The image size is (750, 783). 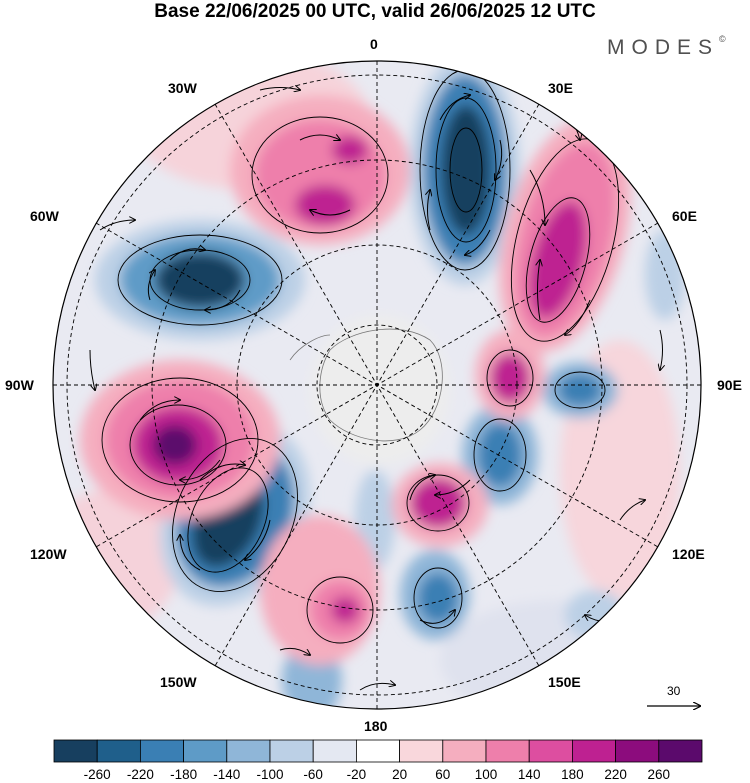 What do you see at coordinates (178, 682) in the screenshot?
I see `lon-label-150w: 150W` at bounding box center [178, 682].